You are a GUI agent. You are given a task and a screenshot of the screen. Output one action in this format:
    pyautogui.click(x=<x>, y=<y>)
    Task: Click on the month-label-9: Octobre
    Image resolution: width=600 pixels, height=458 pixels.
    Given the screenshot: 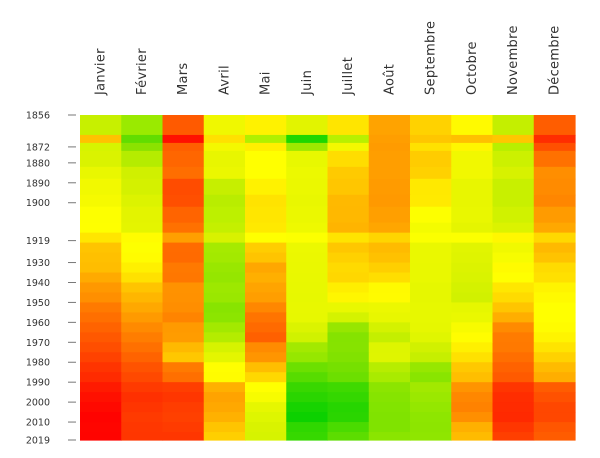 What is the action you would take?
    pyautogui.click(x=472, y=68)
    